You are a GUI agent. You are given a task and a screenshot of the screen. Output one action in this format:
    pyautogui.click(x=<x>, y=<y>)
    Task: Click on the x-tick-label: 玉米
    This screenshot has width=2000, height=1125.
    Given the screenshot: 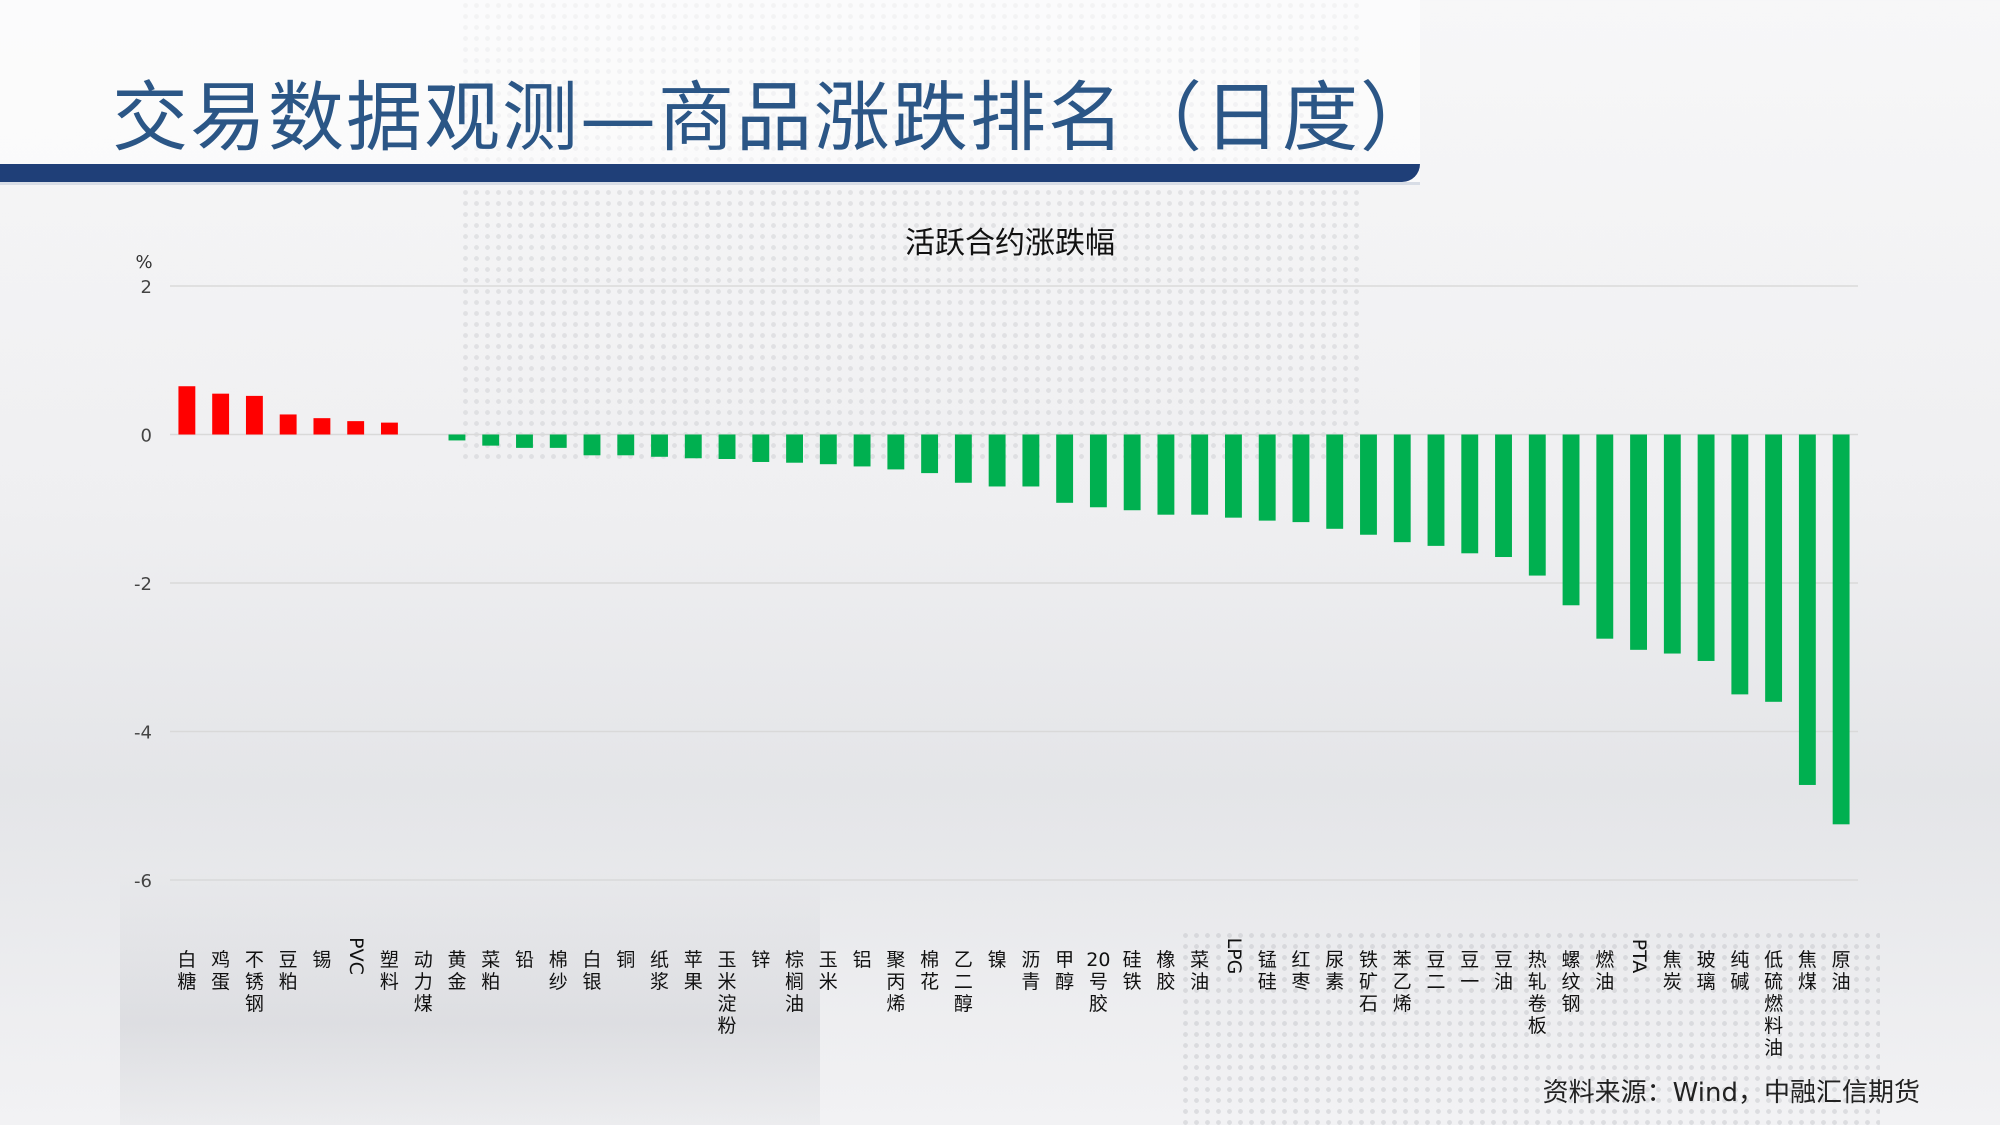 What is the action you would take?
    pyautogui.click(x=828, y=971)
    